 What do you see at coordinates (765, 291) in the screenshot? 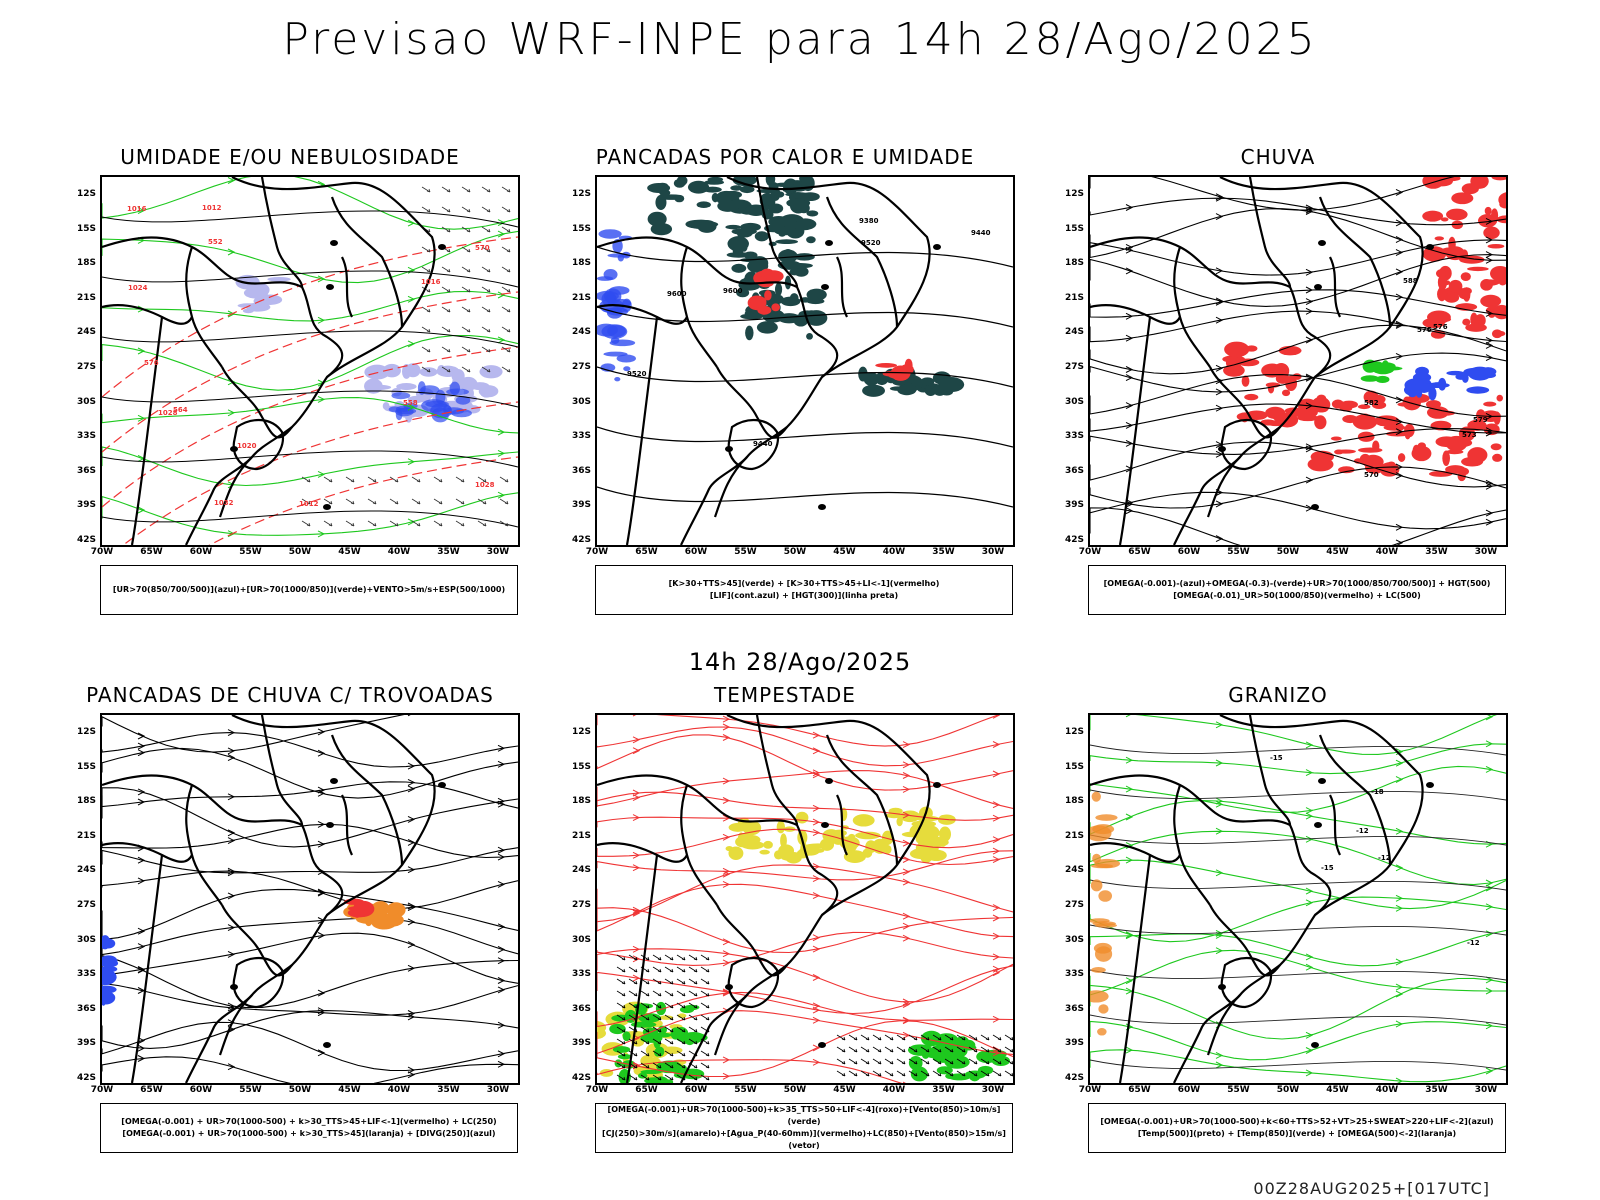
I see `instability-li-area` at bounding box center [765, 291].